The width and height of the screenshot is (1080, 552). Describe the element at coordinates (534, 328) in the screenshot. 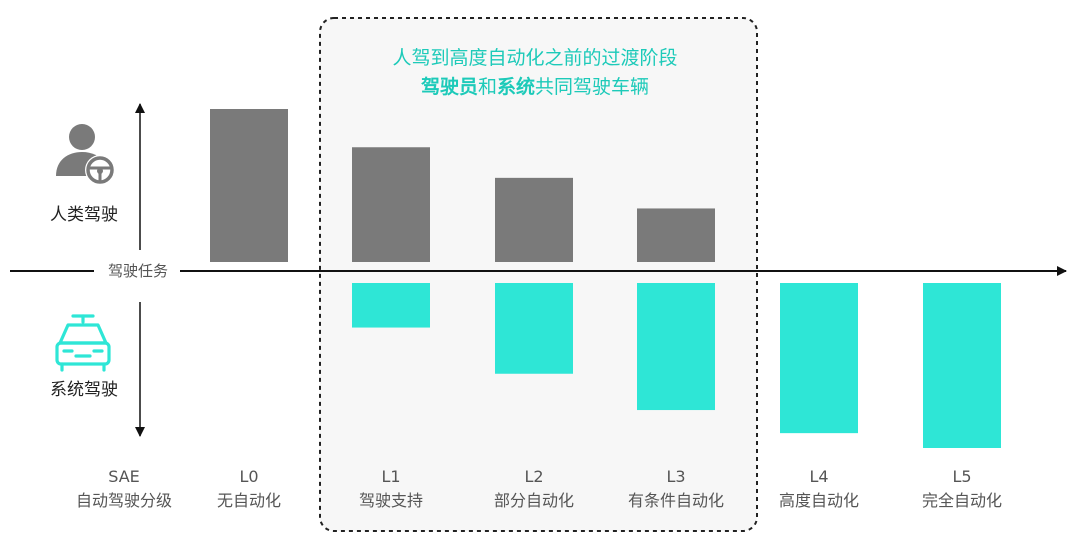

I see `system-bar-l2` at that location.